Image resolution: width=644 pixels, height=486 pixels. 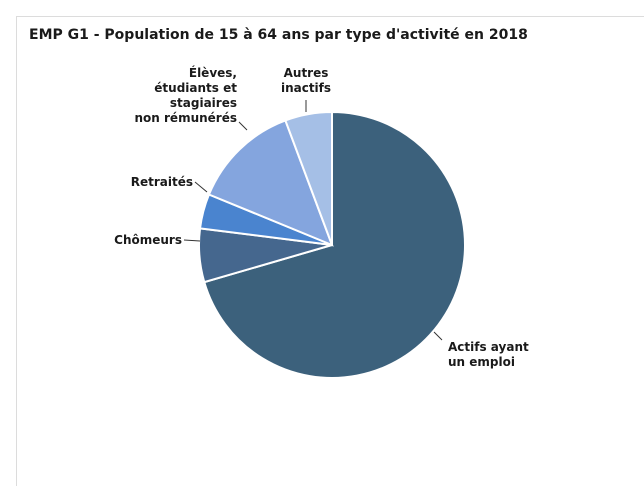 What do you see at coordinates (162, 182) in the screenshot?
I see `slice-label-3: Retraités` at bounding box center [162, 182].